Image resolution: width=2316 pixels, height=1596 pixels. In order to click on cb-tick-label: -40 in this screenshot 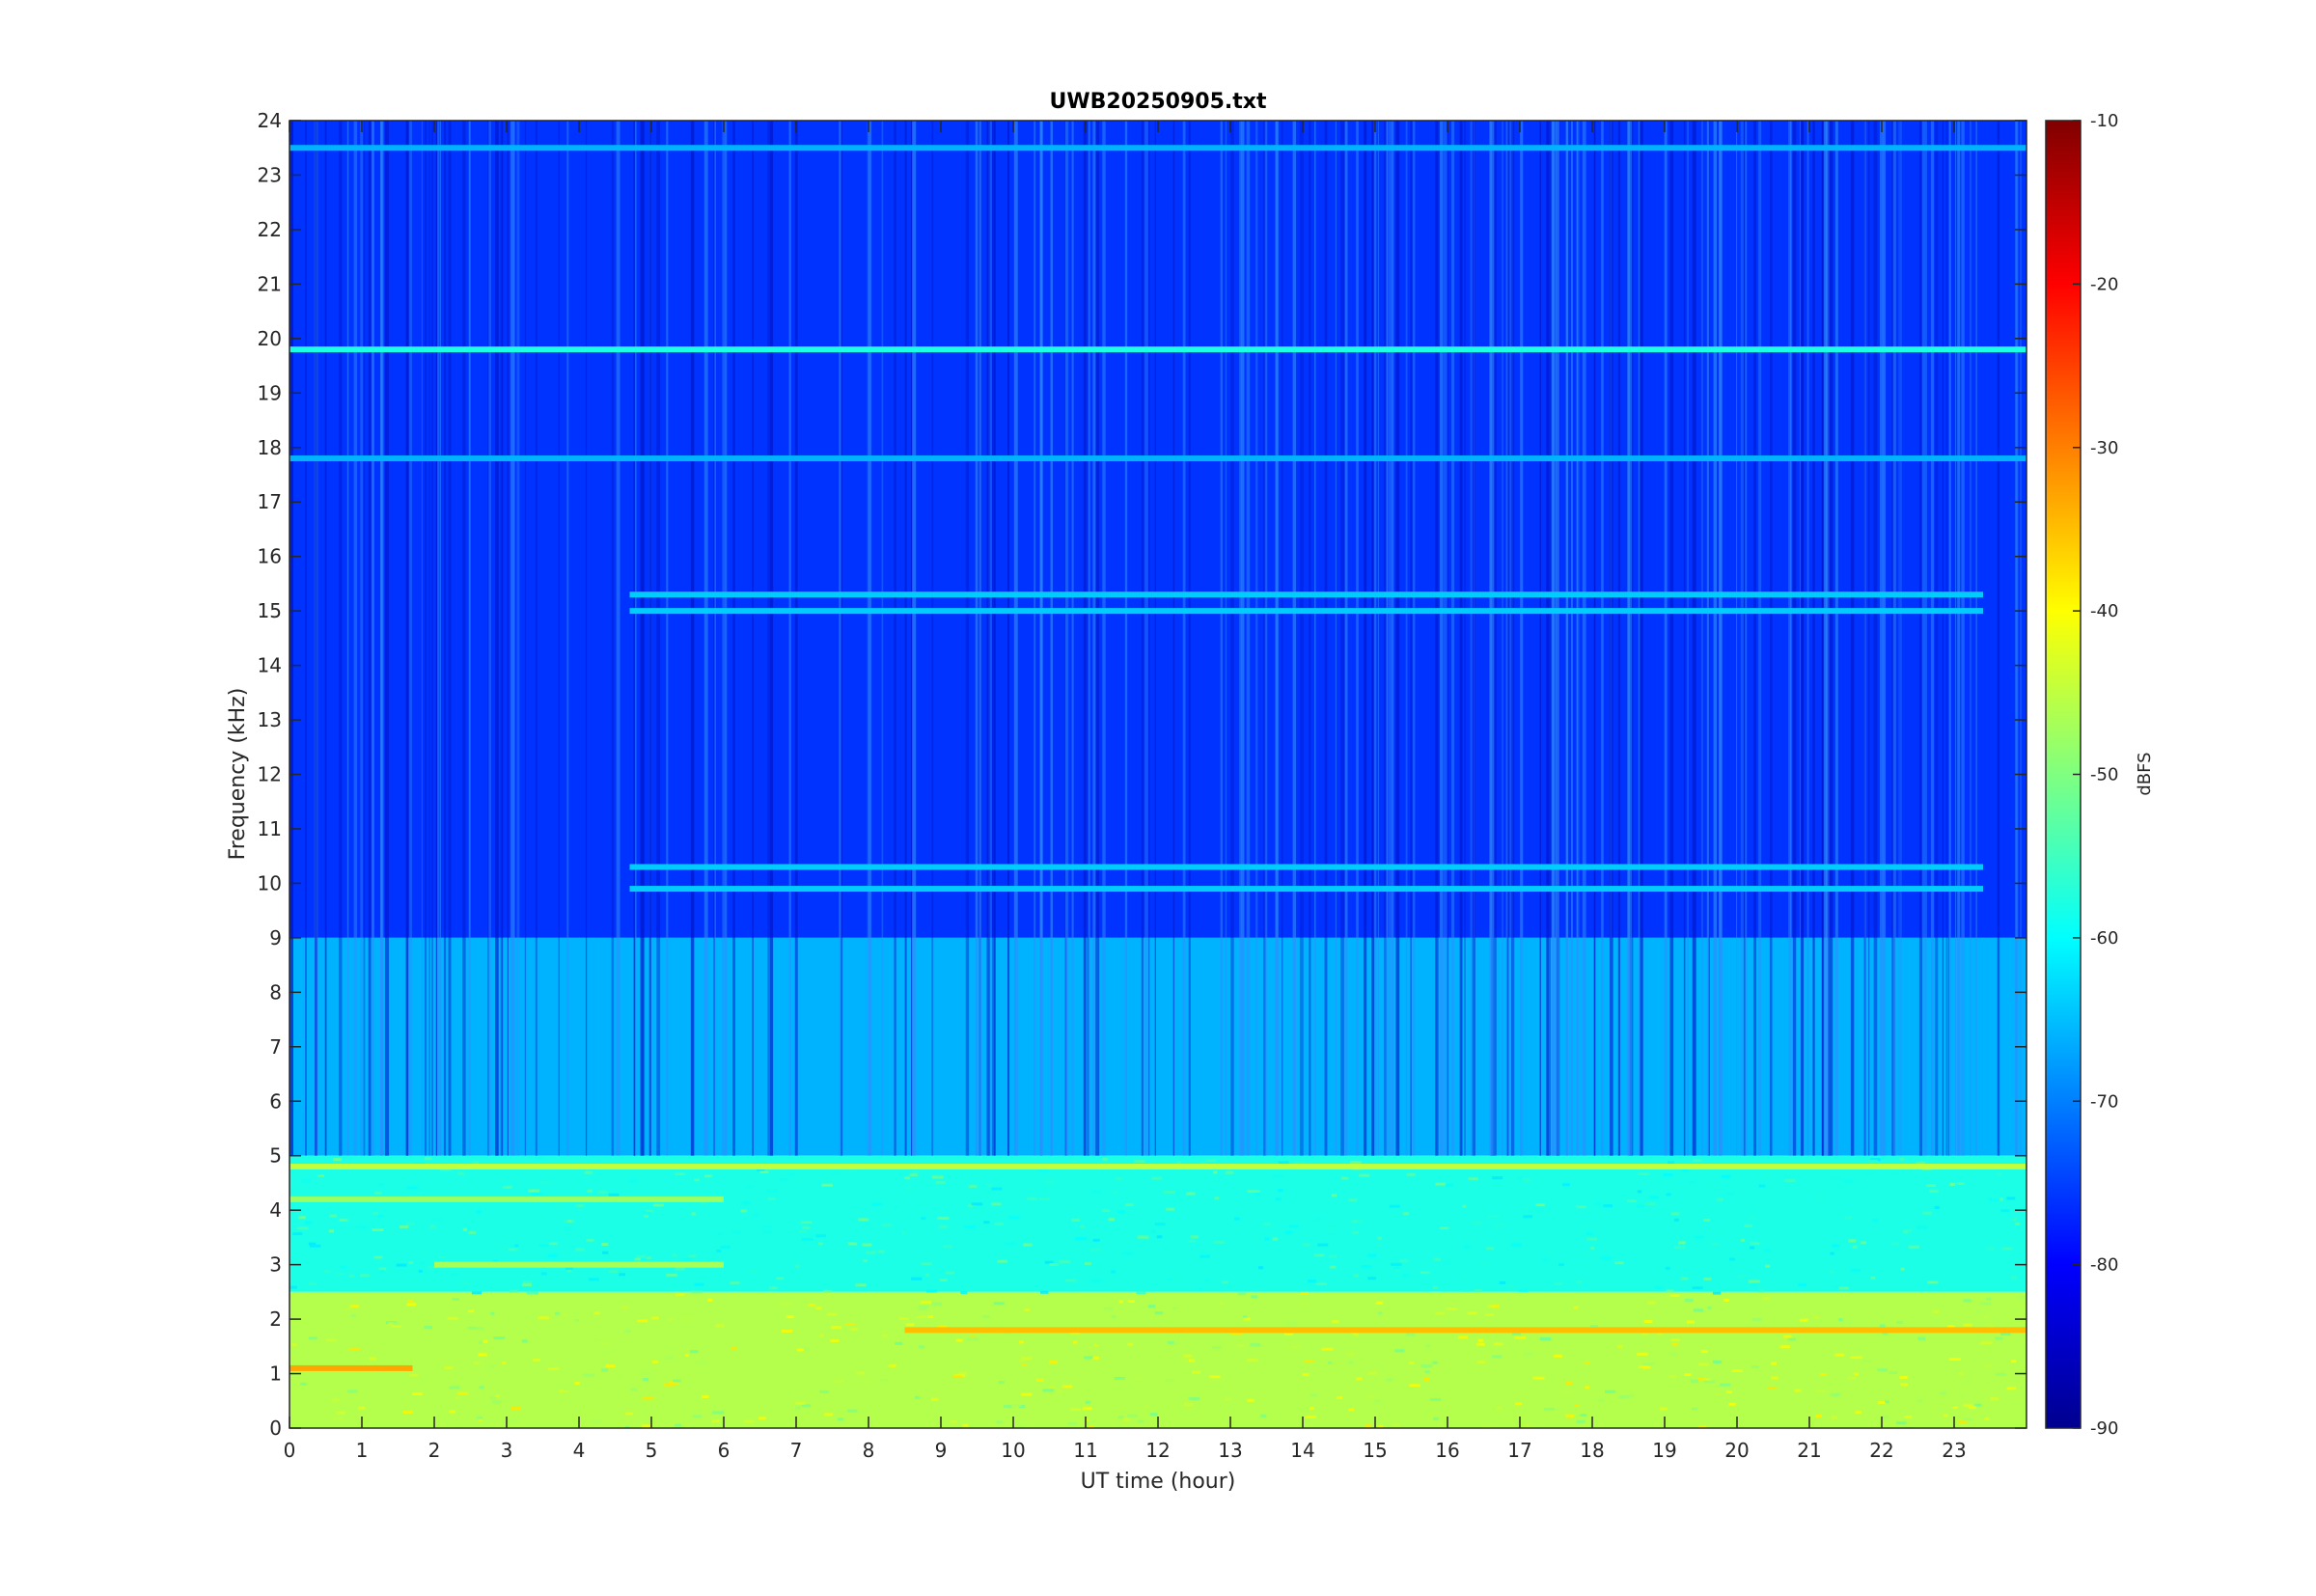, I will do `click(2104, 611)`.